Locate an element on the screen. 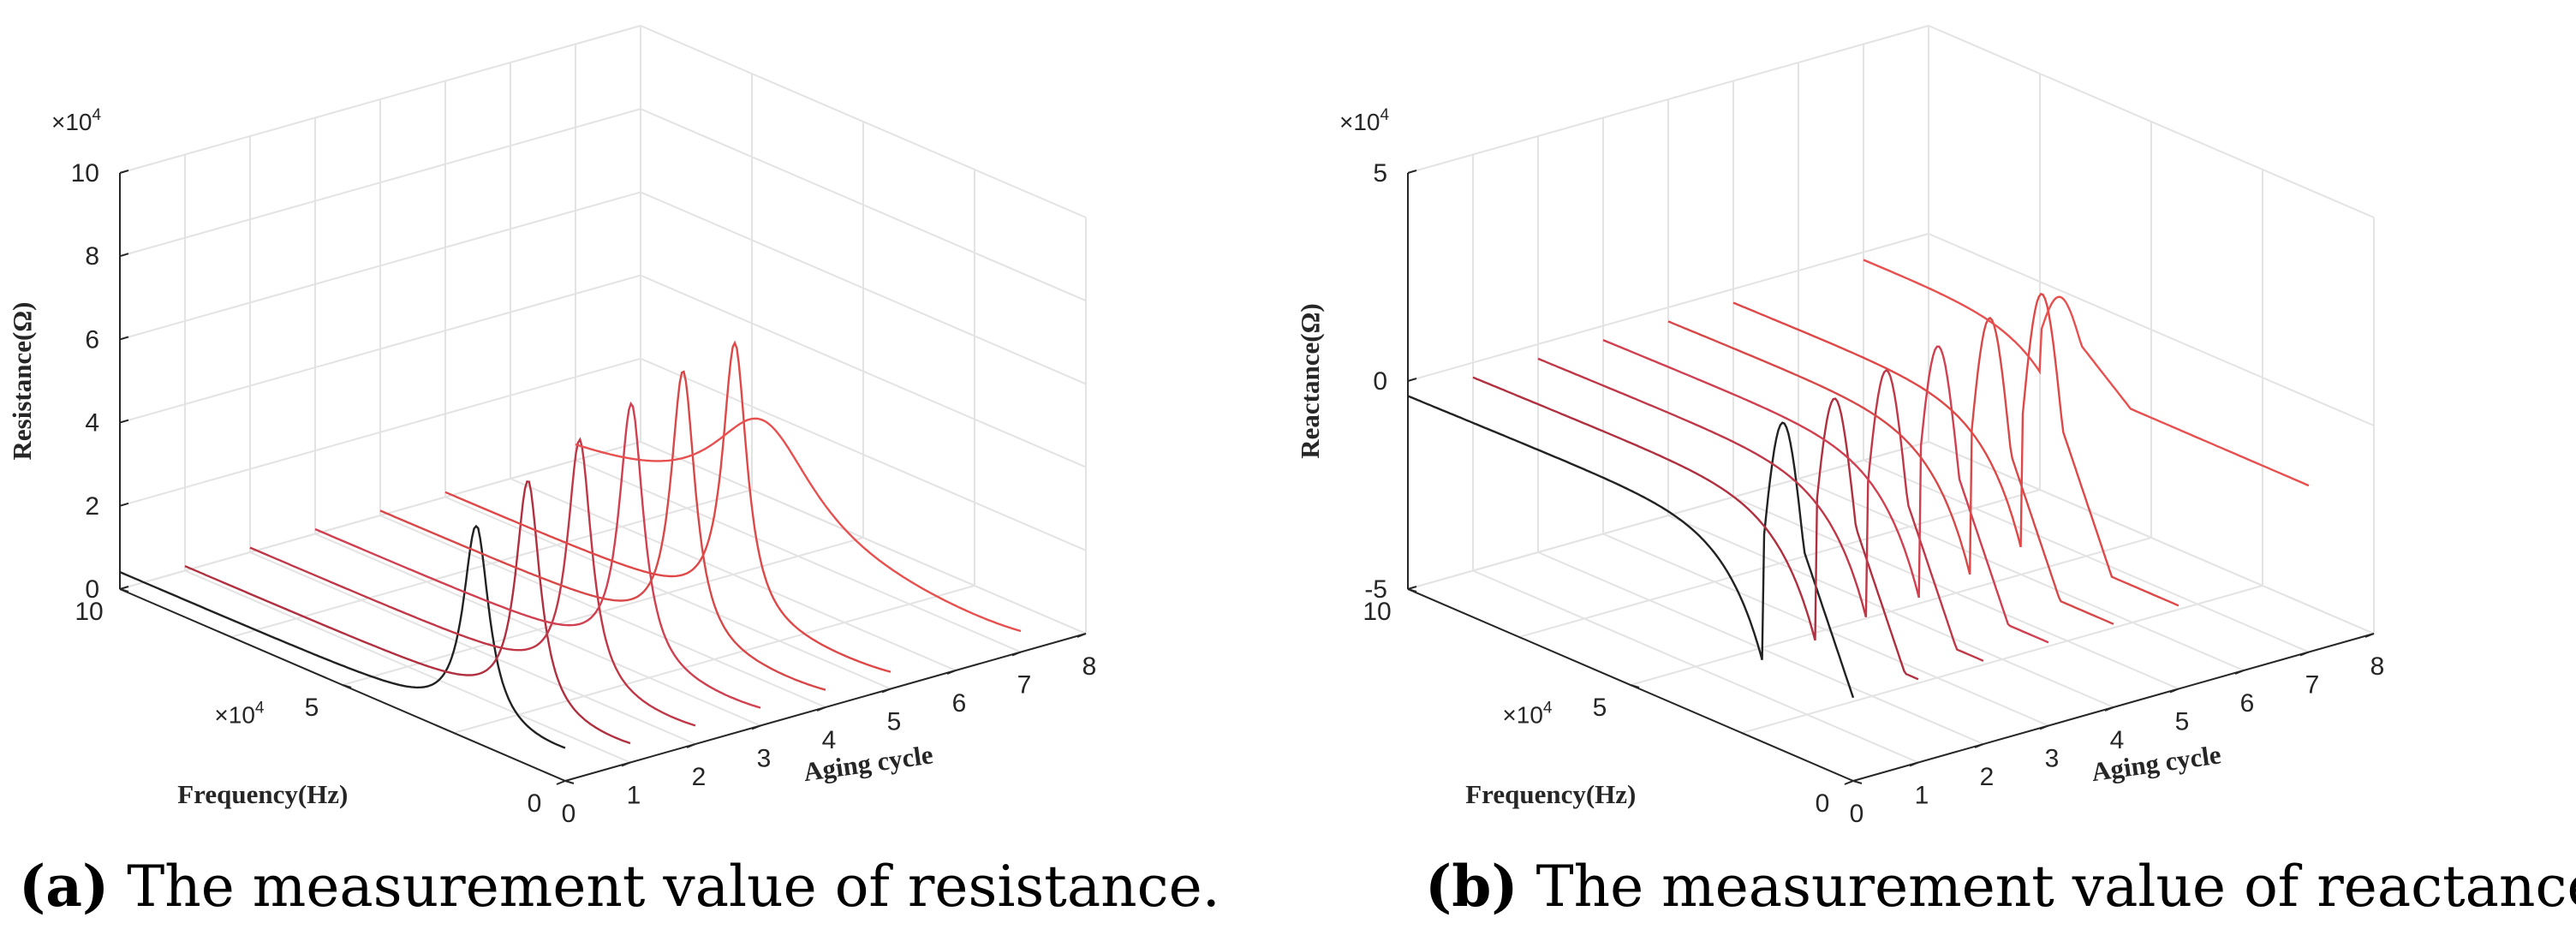 The height and width of the screenshot is (947, 2576). z-tick-label: -5 is located at coordinates (1375, 589).